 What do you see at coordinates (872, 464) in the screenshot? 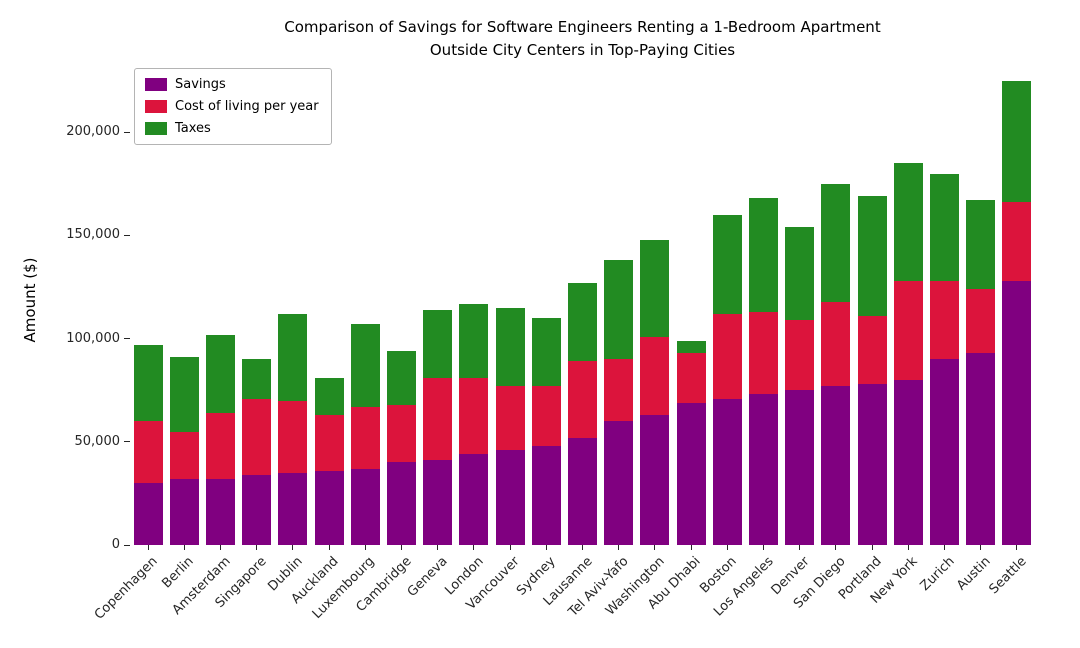
I see `bar-segment-savings-portland` at bounding box center [872, 464].